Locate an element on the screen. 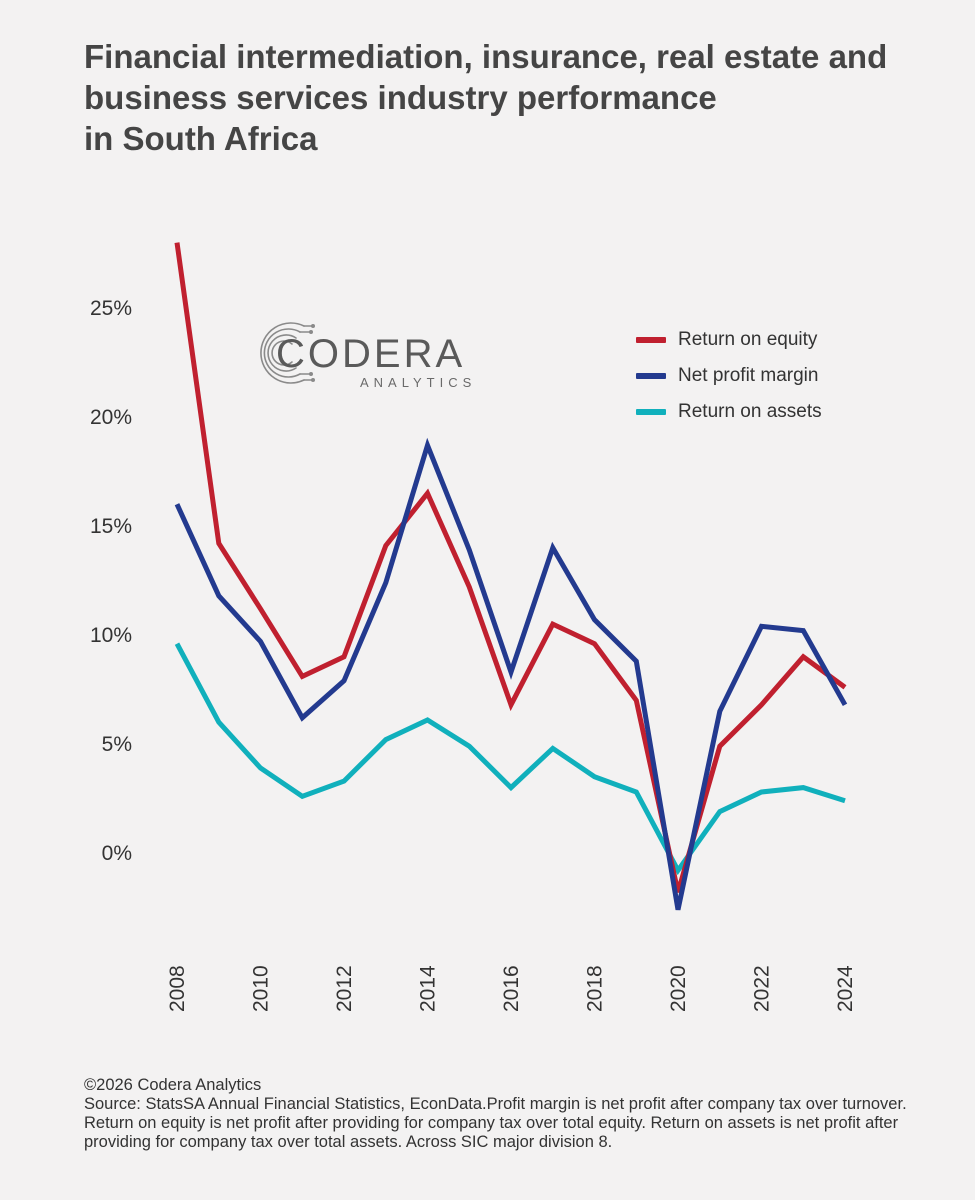  x-tick-label: 2012 is located at coordinates (344, 988).